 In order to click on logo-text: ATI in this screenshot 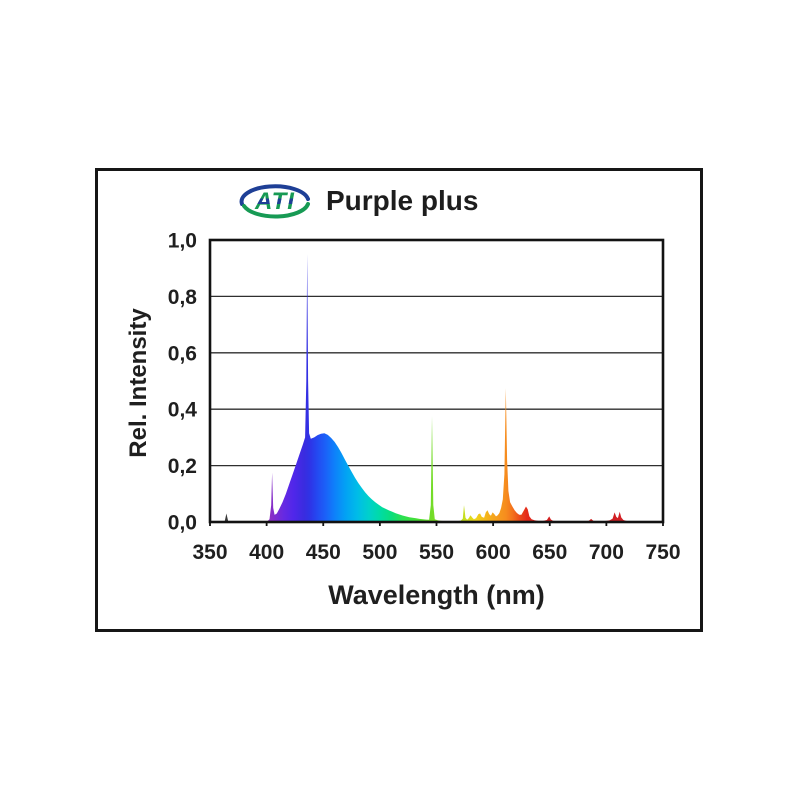, I will do `click(274, 201)`.